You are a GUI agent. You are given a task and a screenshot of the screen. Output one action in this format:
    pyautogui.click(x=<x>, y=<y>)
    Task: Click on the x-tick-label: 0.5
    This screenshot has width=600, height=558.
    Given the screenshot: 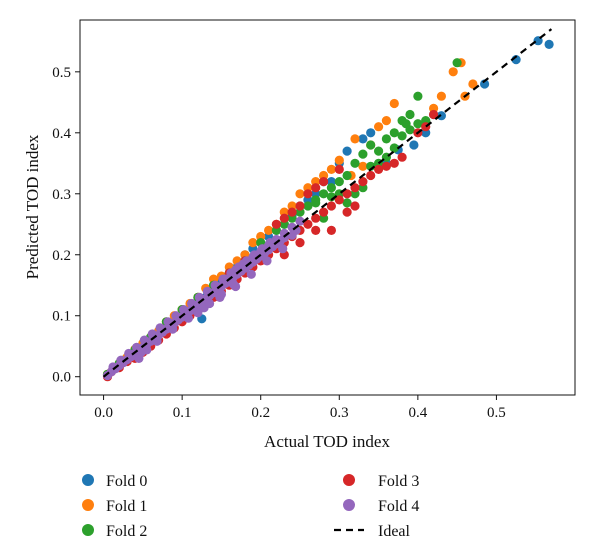 What is the action you would take?
    pyautogui.click(x=496, y=413)
    